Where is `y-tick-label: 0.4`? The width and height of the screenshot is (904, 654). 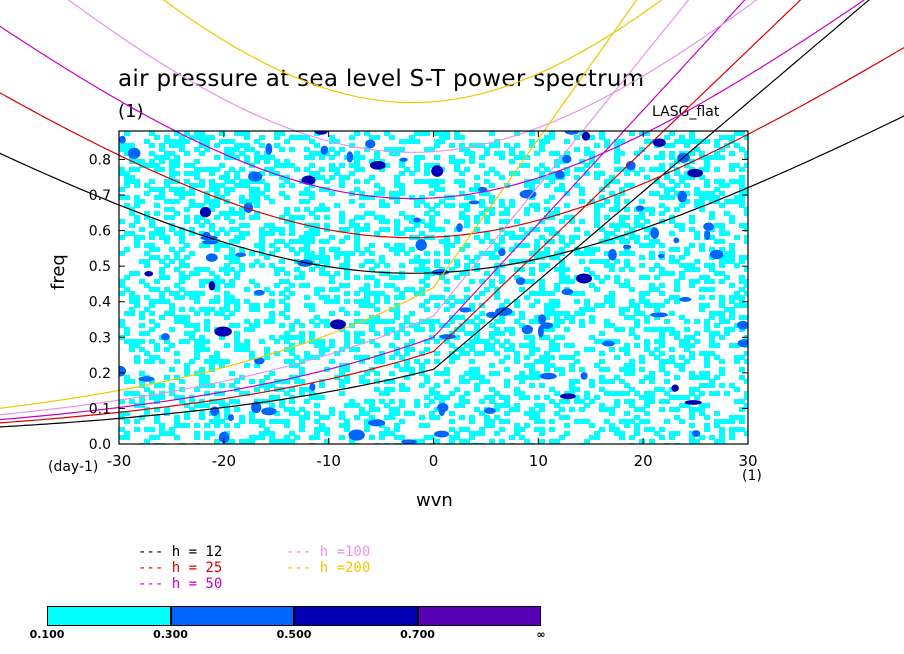 y-tick-label: 0.4 is located at coordinates (100, 303).